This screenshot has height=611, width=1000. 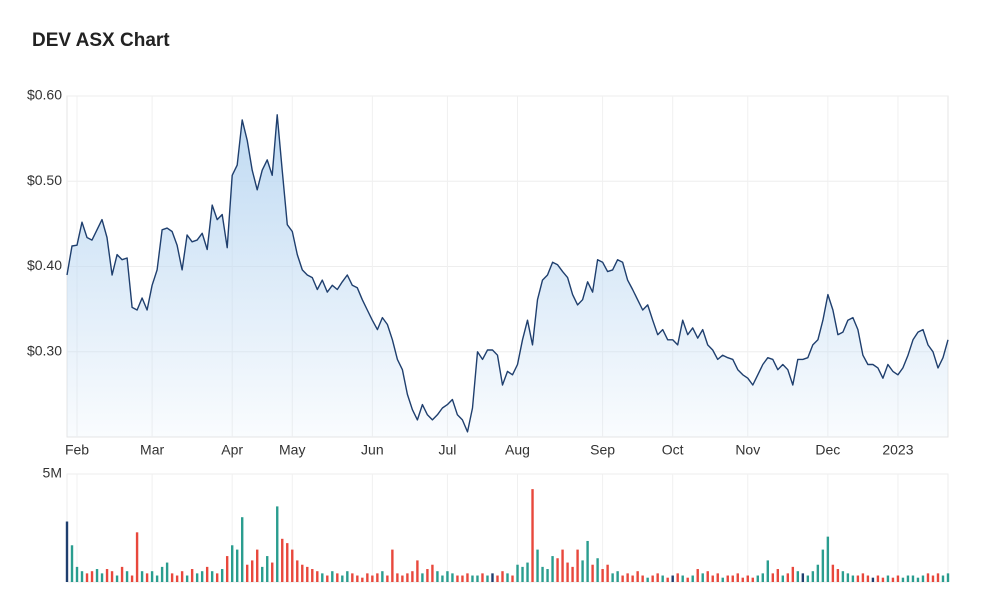 I want to click on y-tick-label: $0.60, so click(x=44, y=95).